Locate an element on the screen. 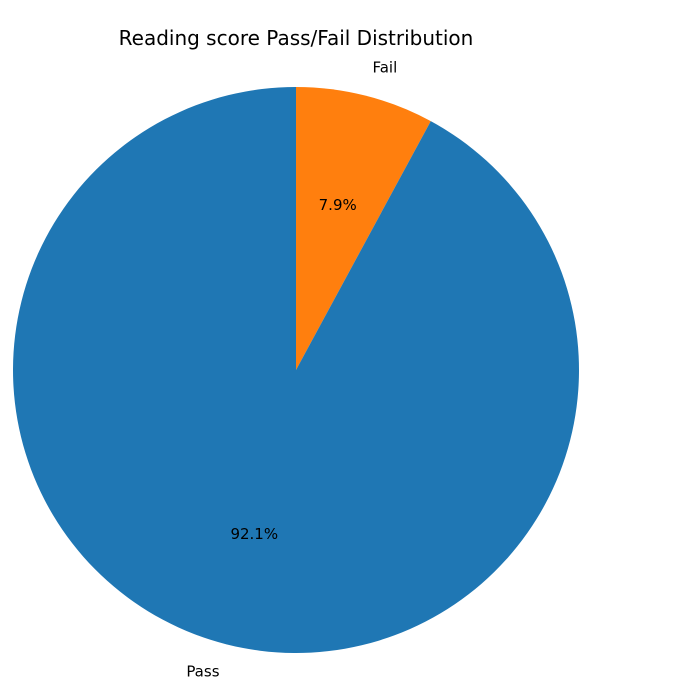 This screenshot has width=698, height=700. slice-label-pass: Pass is located at coordinates (202, 671).